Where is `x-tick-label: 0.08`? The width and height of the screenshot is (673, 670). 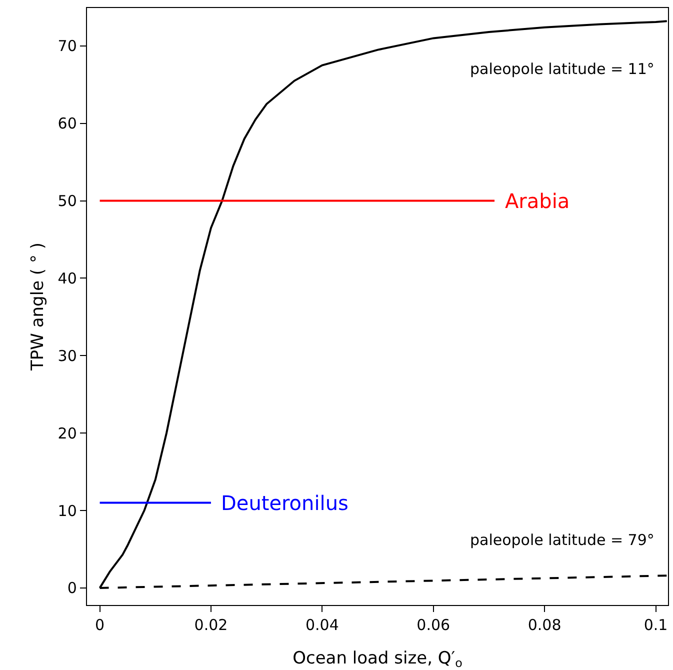 x-tick-label: 0.08 is located at coordinates (545, 625).